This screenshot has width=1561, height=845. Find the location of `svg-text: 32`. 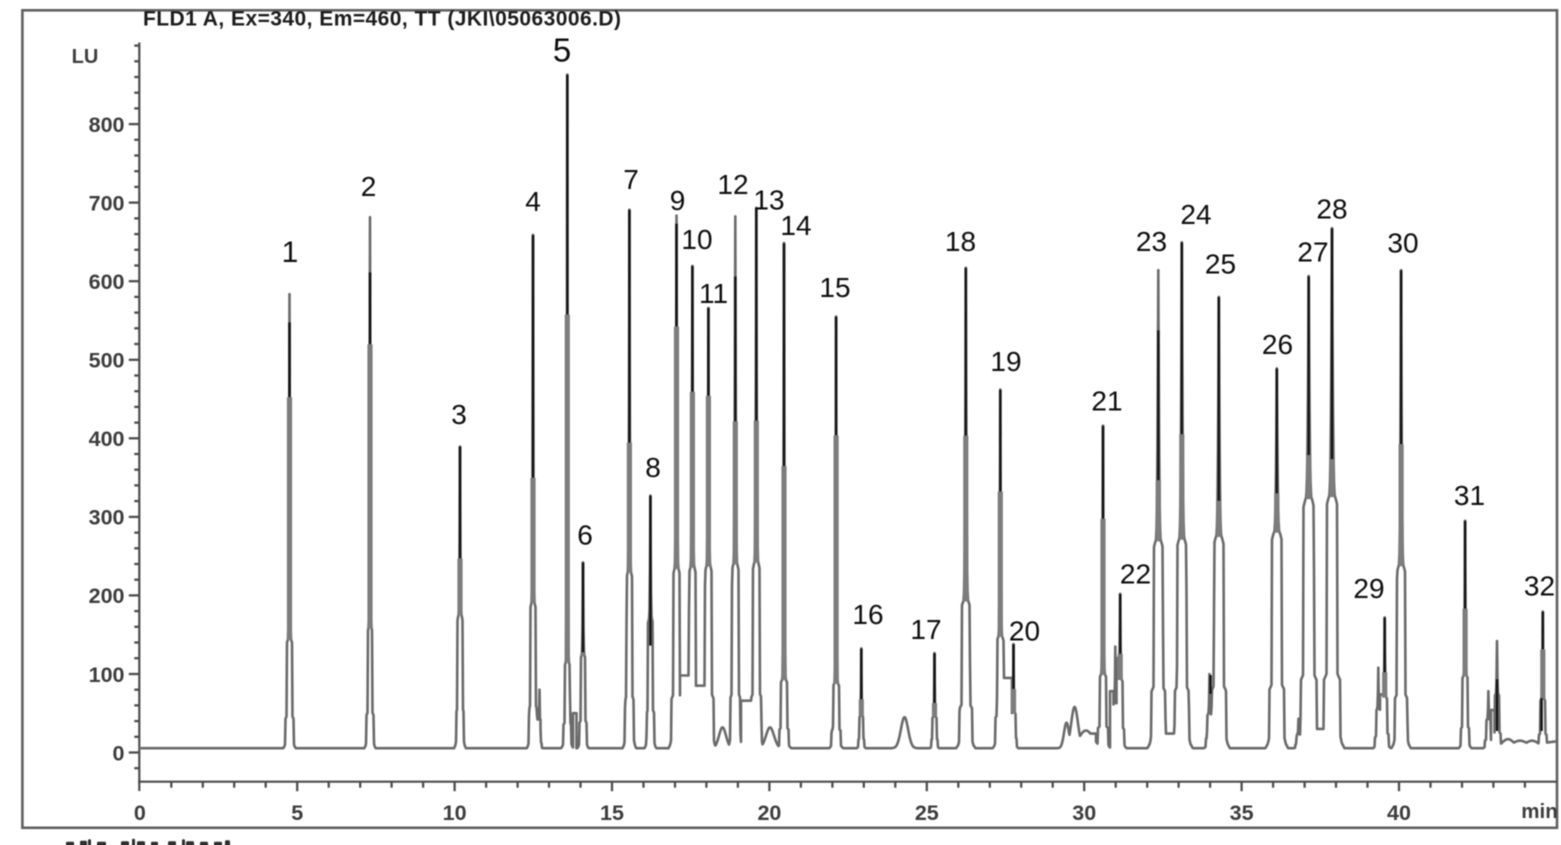

svg-text: 32 is located at coordinates (1539, 586).